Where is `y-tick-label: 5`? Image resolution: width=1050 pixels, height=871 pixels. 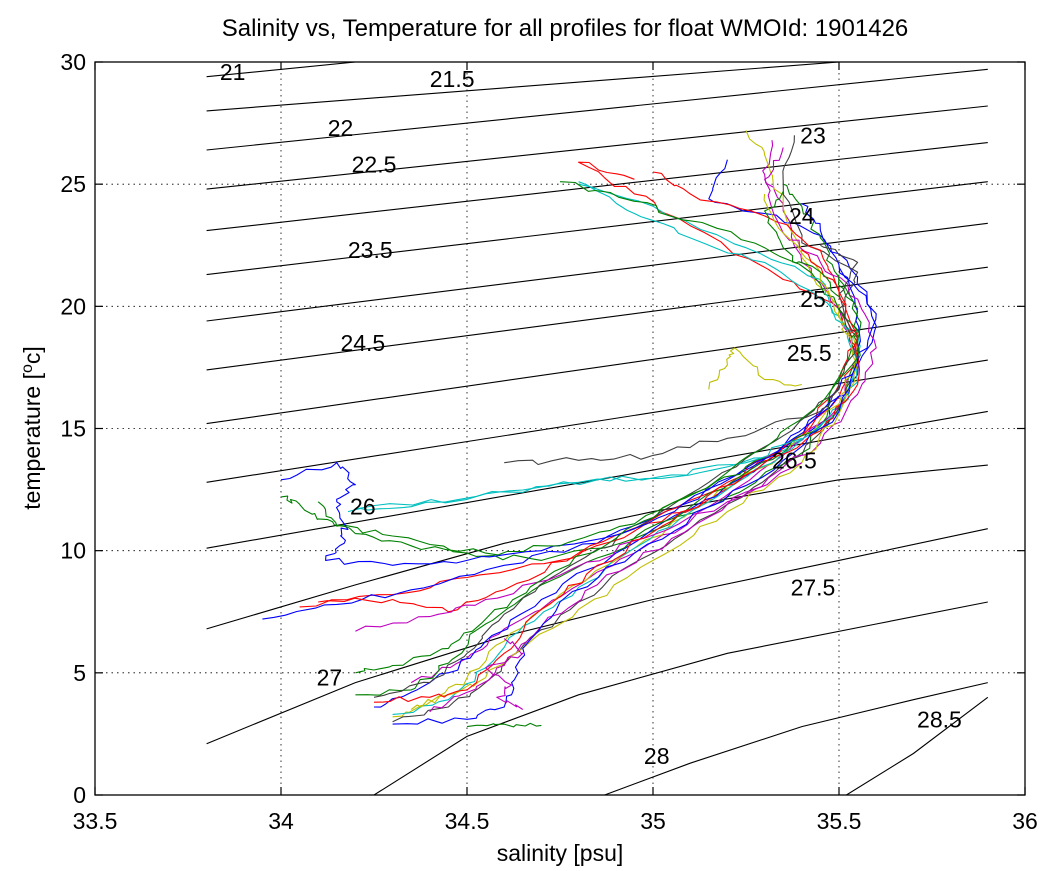
y-tick-label: 5 is located at coordinates (79, 673).